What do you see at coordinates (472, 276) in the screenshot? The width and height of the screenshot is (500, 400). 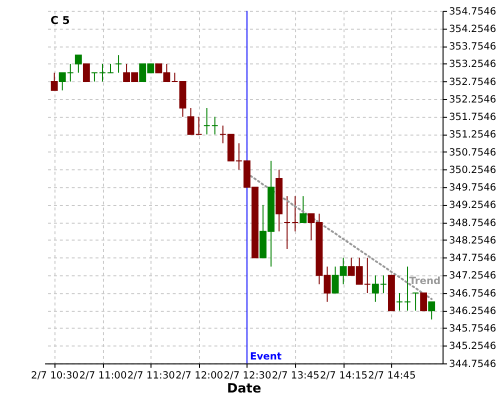 I see `y-tick-label: 347.2546` at bounding box center [472, 276].